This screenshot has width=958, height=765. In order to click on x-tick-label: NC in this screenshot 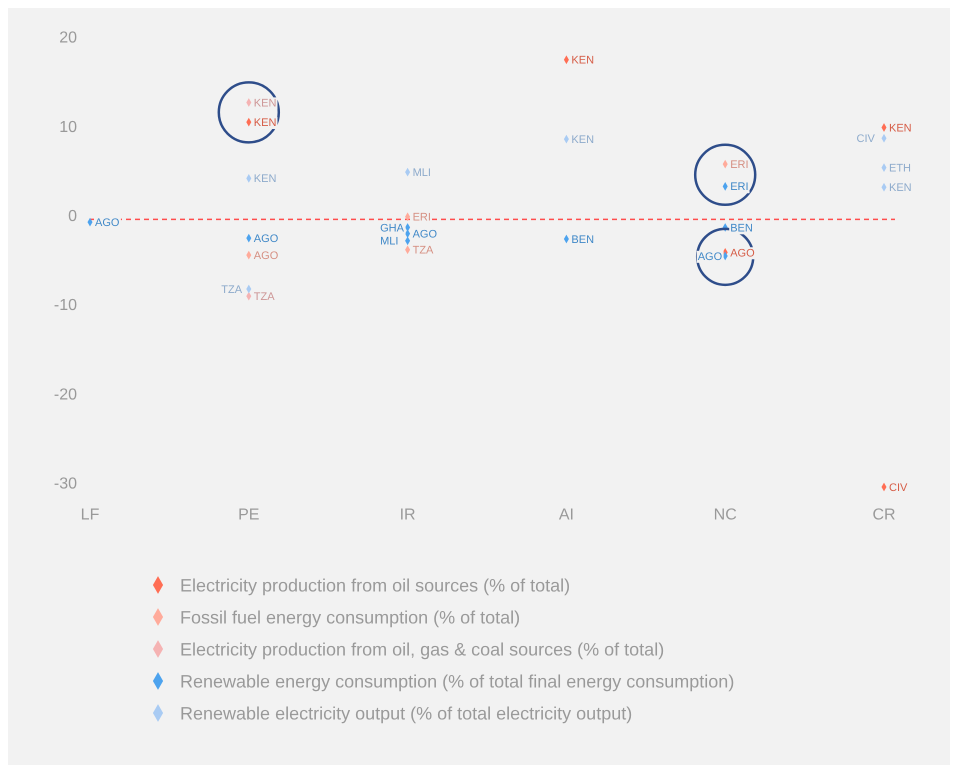, I will do `click(725, 515)`.